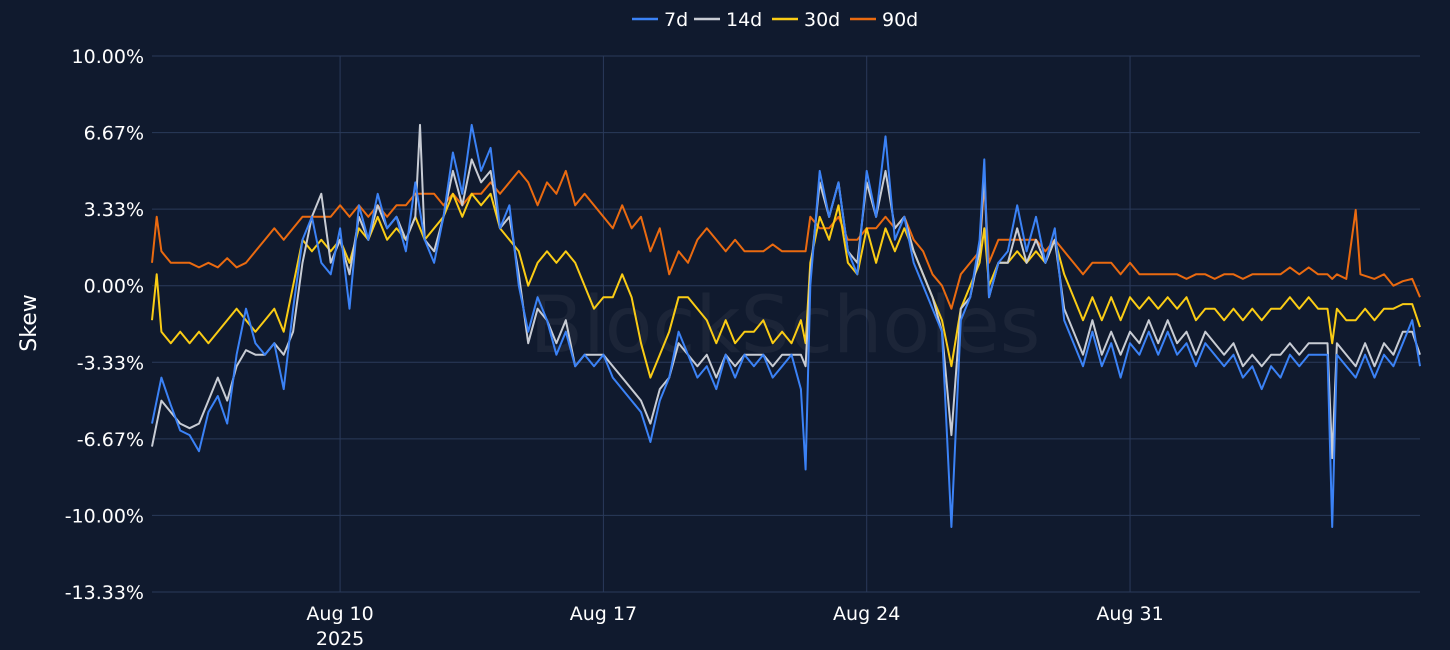 The image size is (1450, 650). Describe the element at coordinates (114, 134) in the screenshot. I see `y-tick-label: 6.67%` at that location.